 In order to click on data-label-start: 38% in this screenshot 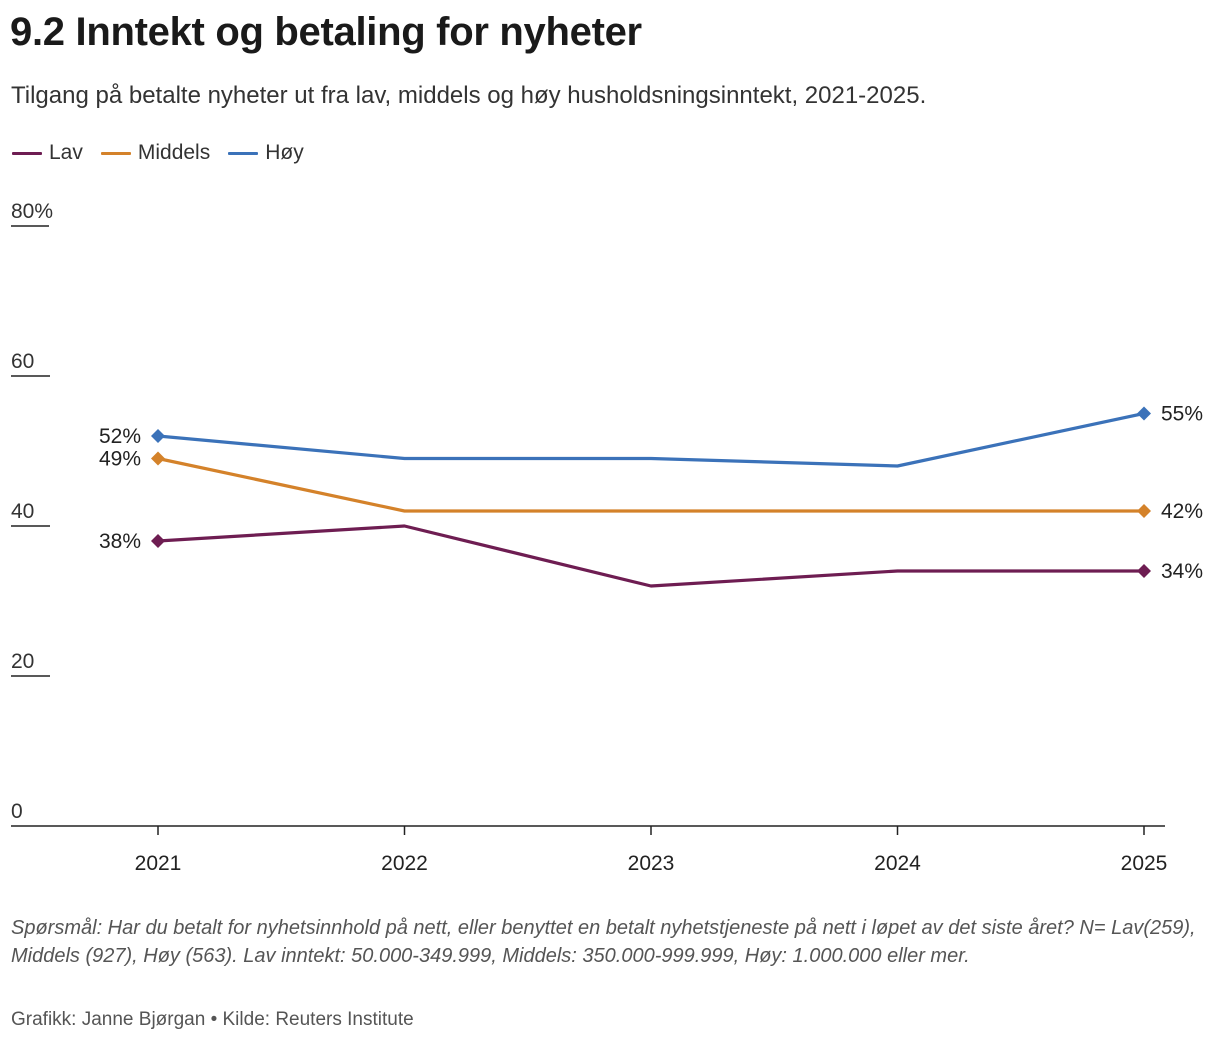, I will do `click(120, 541)`.